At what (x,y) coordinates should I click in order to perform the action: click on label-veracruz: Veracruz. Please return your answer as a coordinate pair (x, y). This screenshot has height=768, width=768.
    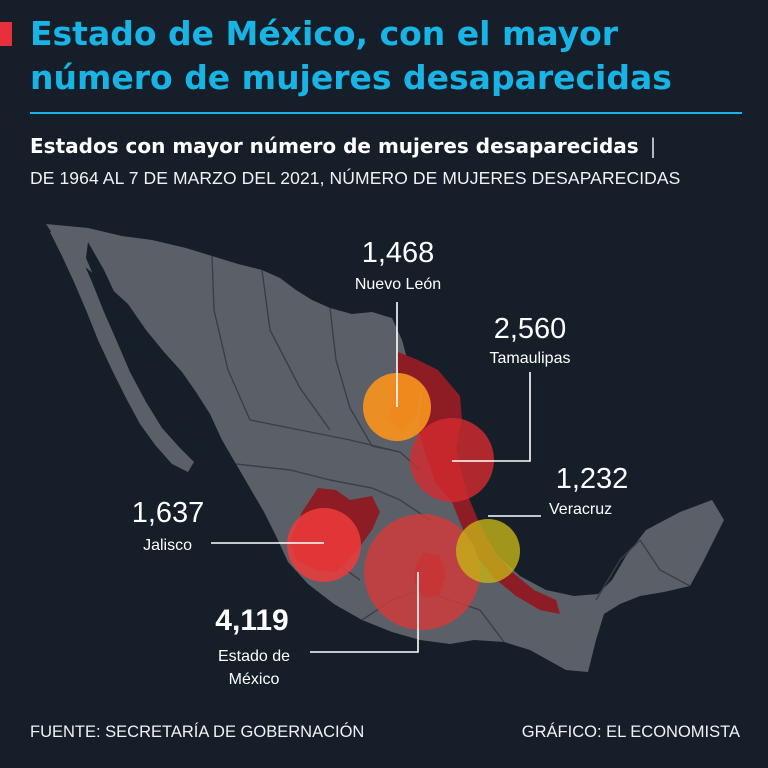
    Looking at the image, I should click on (580, 509).